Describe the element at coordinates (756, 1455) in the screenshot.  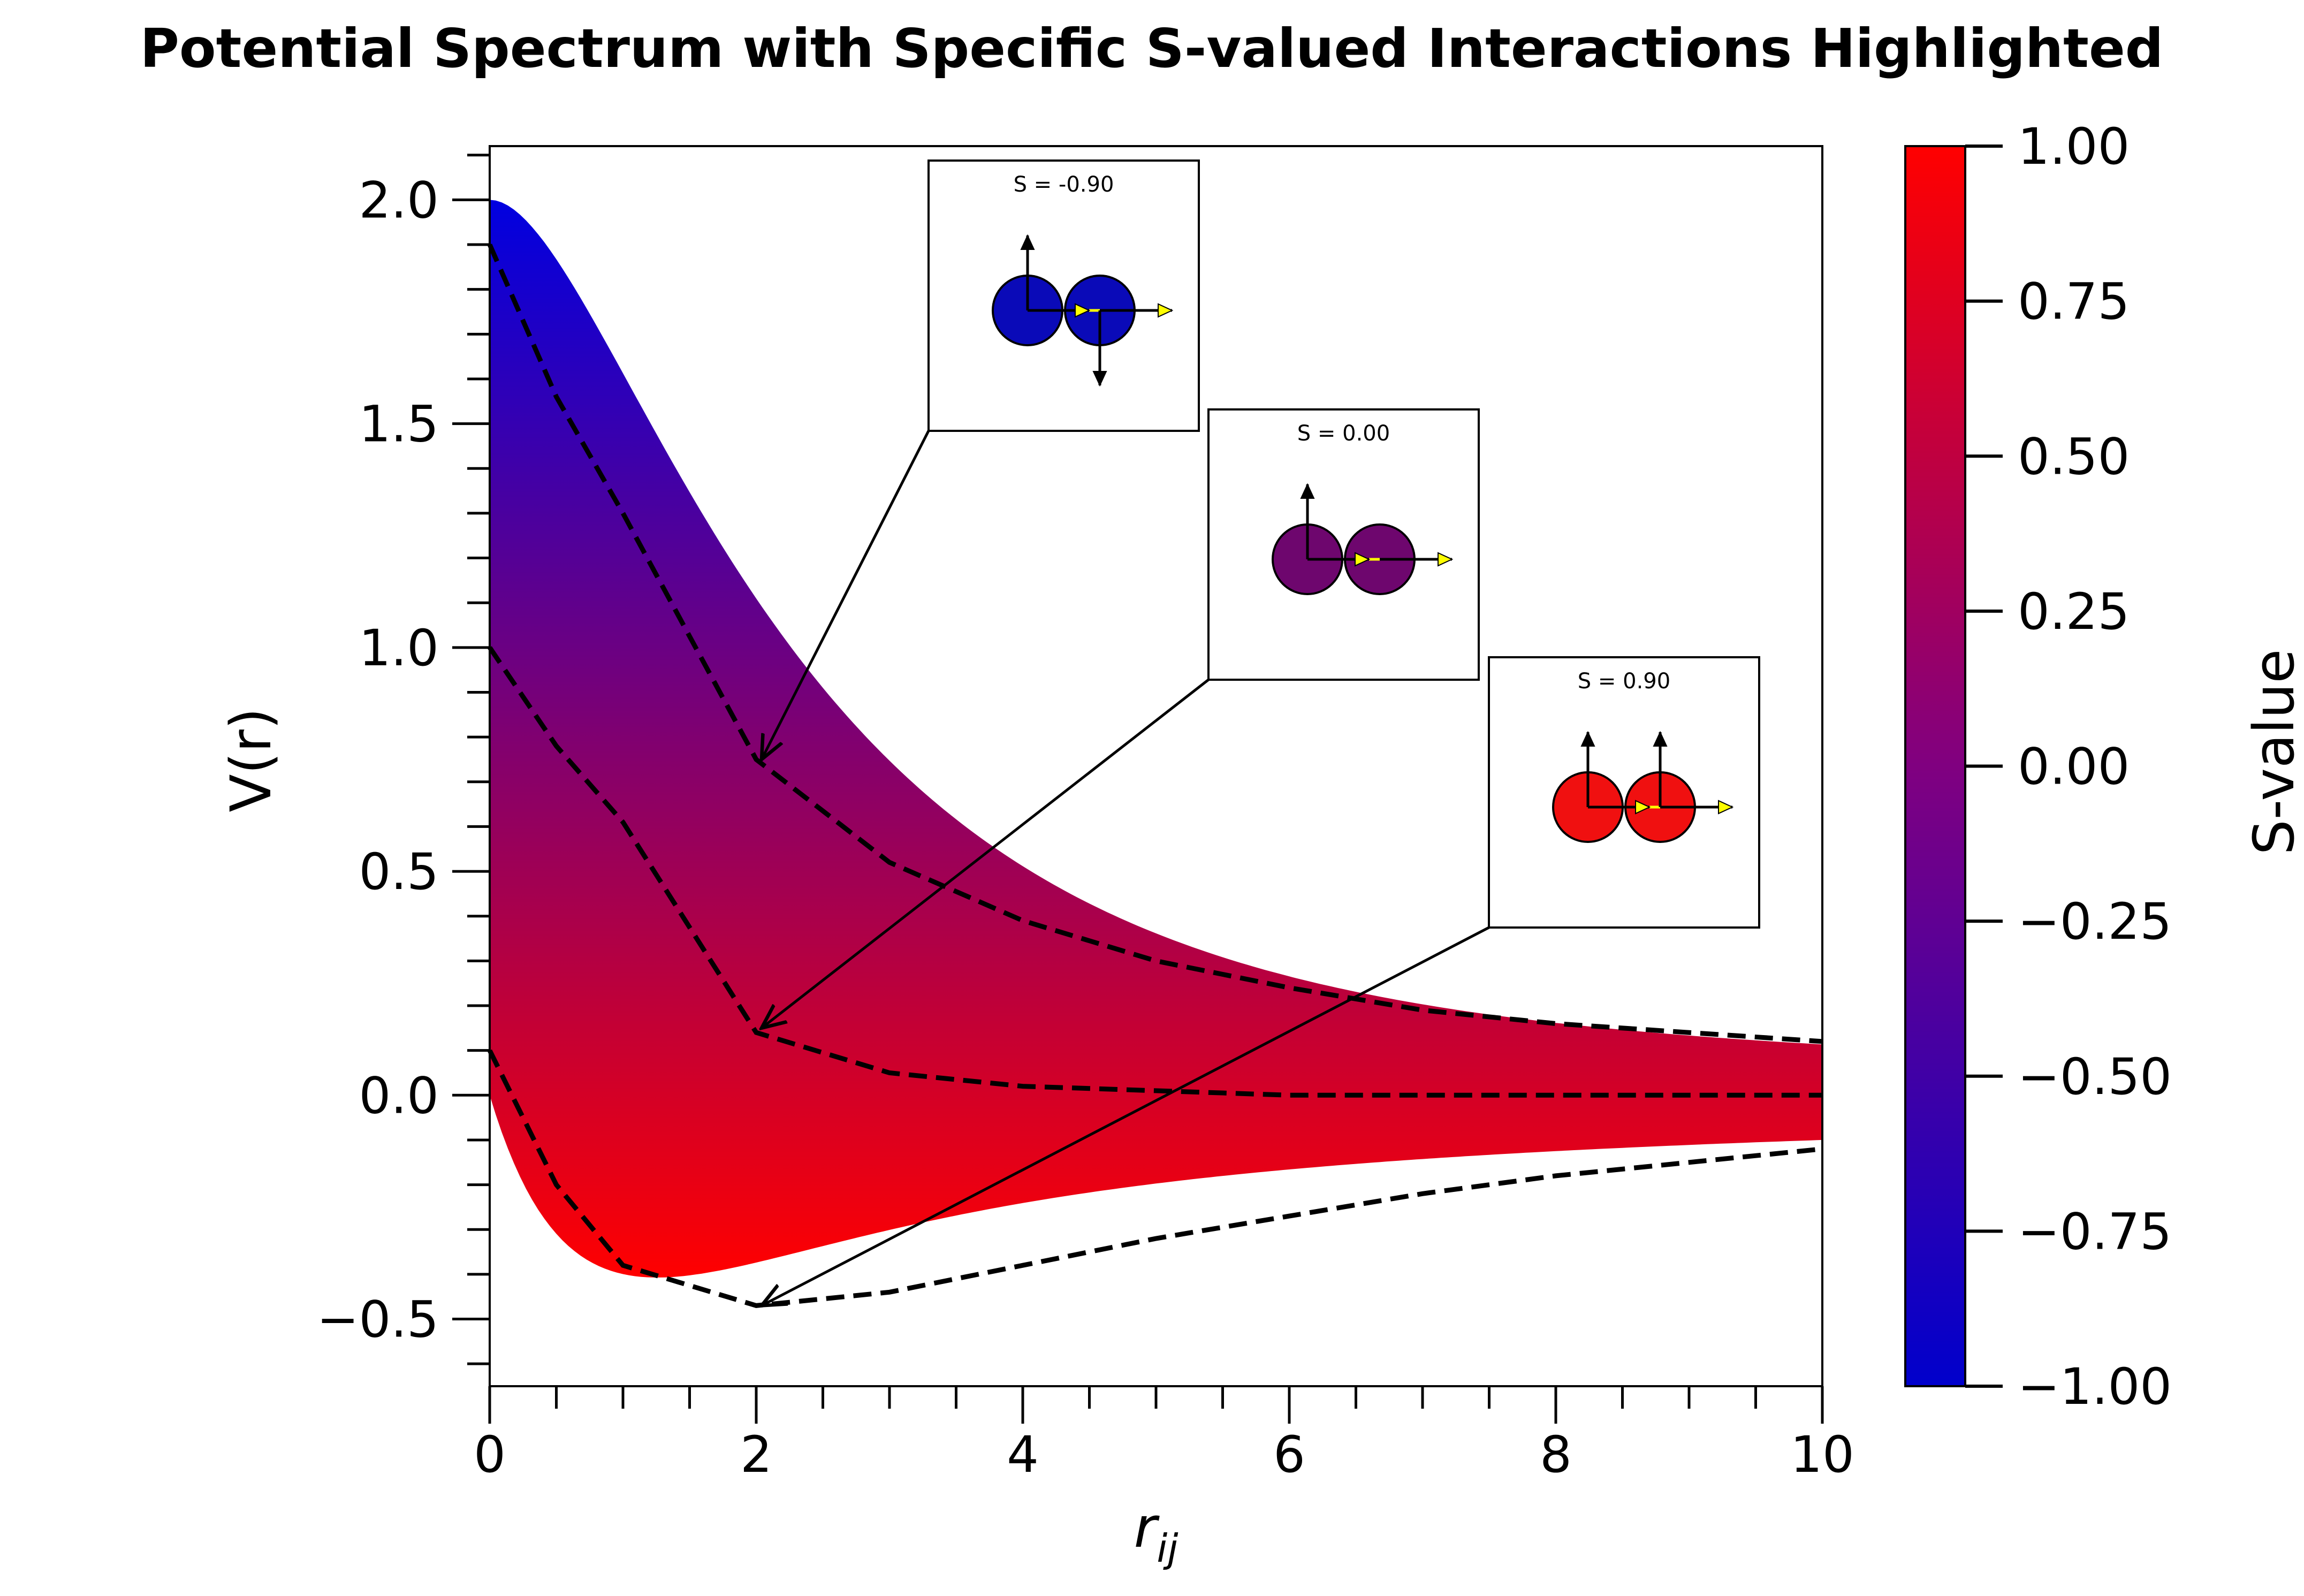
I see `x-tick-label: 2` at that location.